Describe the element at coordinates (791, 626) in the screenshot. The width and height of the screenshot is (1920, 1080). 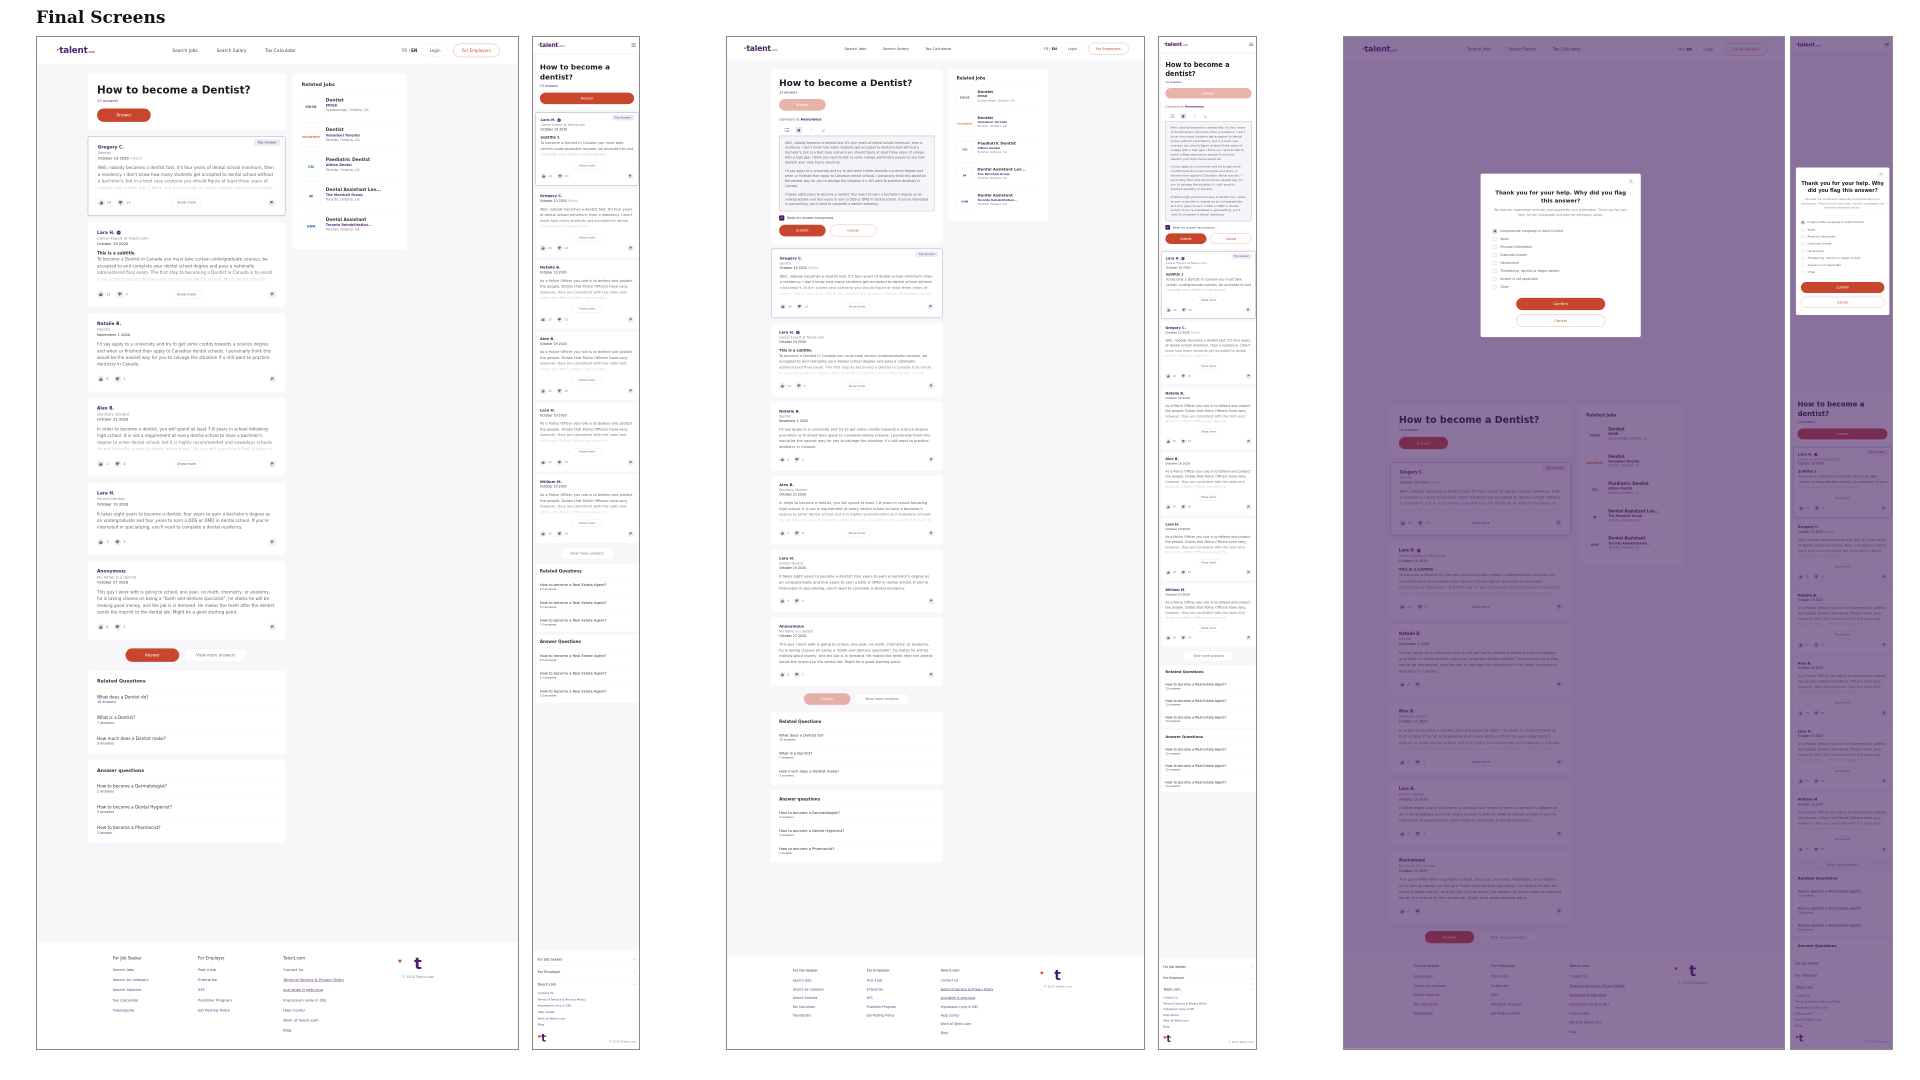
I see `author-name: Anonymous` at that location.